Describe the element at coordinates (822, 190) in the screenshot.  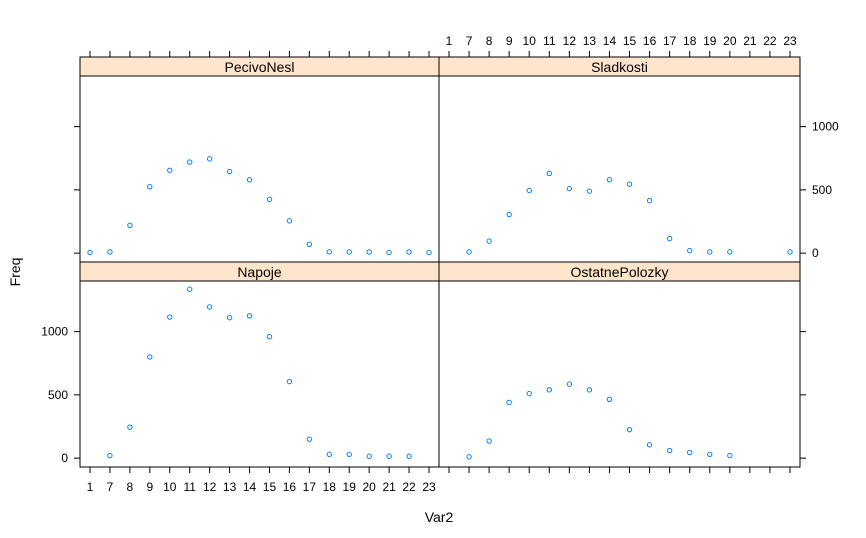
I see `y-tick-label-right-500: 500` at that location.